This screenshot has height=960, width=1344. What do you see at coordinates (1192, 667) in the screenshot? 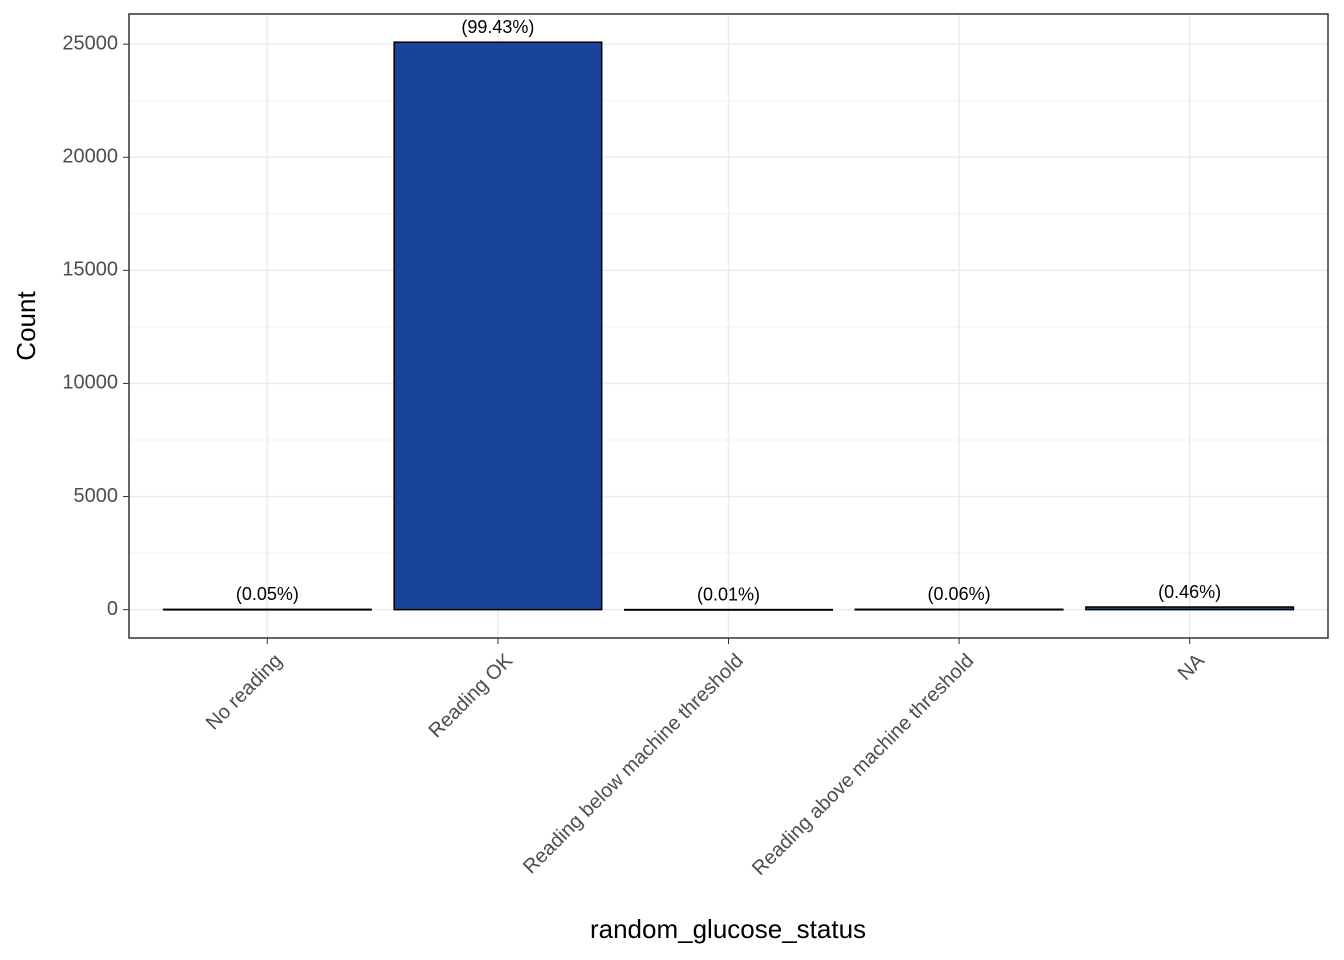
I see `x-tick-label: NA` at bounding box center [1192, 667].